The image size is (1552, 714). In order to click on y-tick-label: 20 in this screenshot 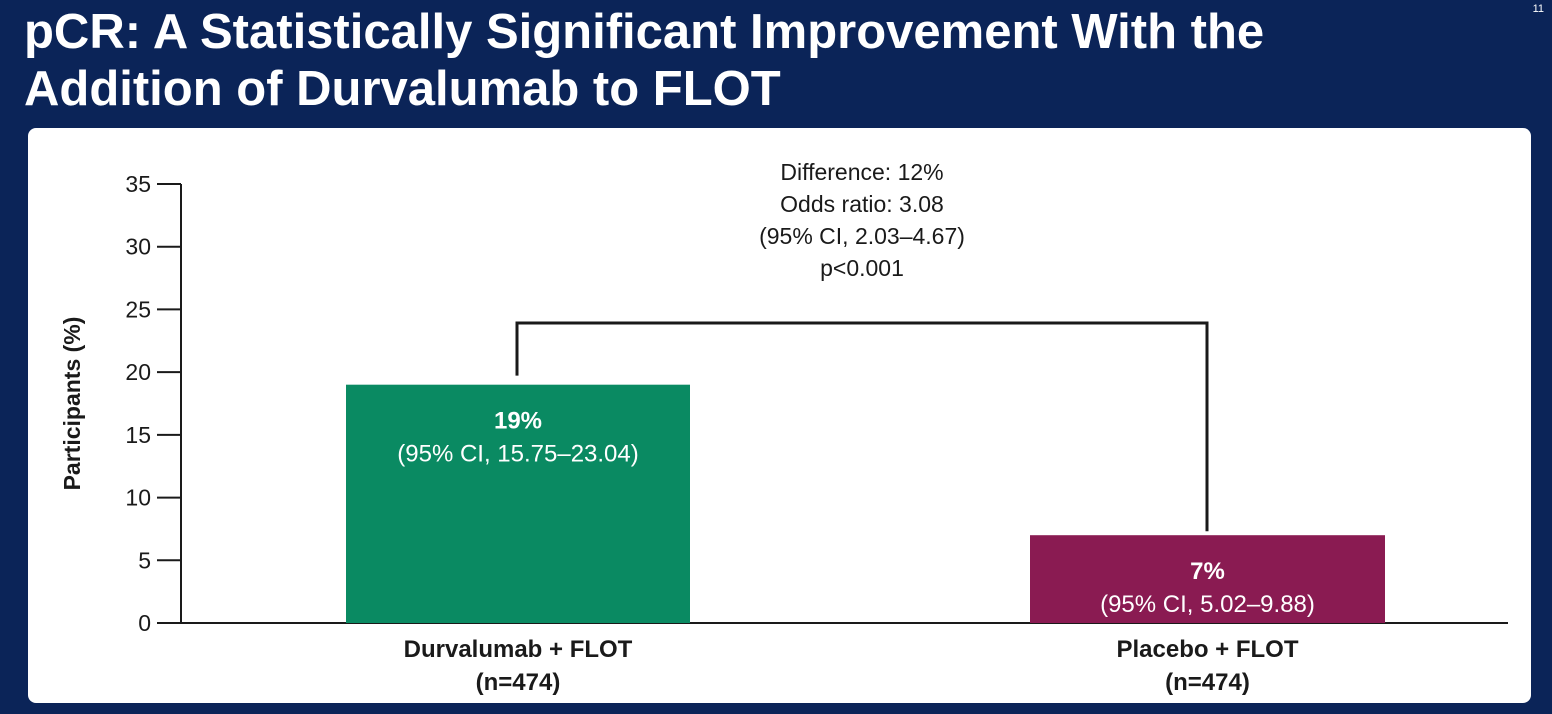, I will do `click(138, 372)`.